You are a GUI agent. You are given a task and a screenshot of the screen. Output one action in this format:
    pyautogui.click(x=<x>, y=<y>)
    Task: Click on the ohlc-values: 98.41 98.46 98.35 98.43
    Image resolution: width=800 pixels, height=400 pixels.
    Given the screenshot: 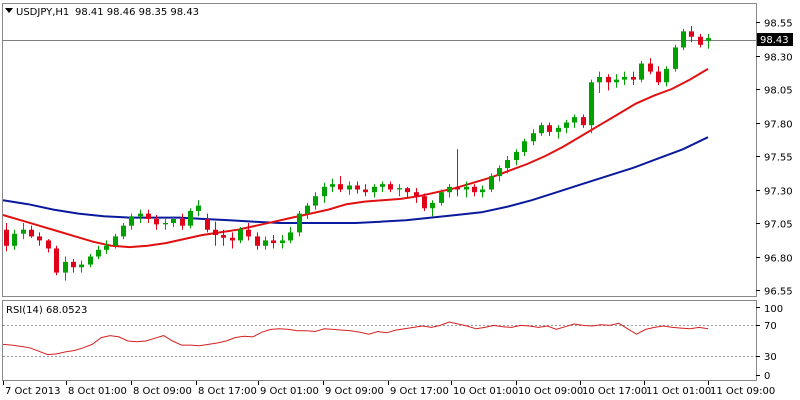 What is the action you would take?
    pyautogui.click(x=137, y=12)
    